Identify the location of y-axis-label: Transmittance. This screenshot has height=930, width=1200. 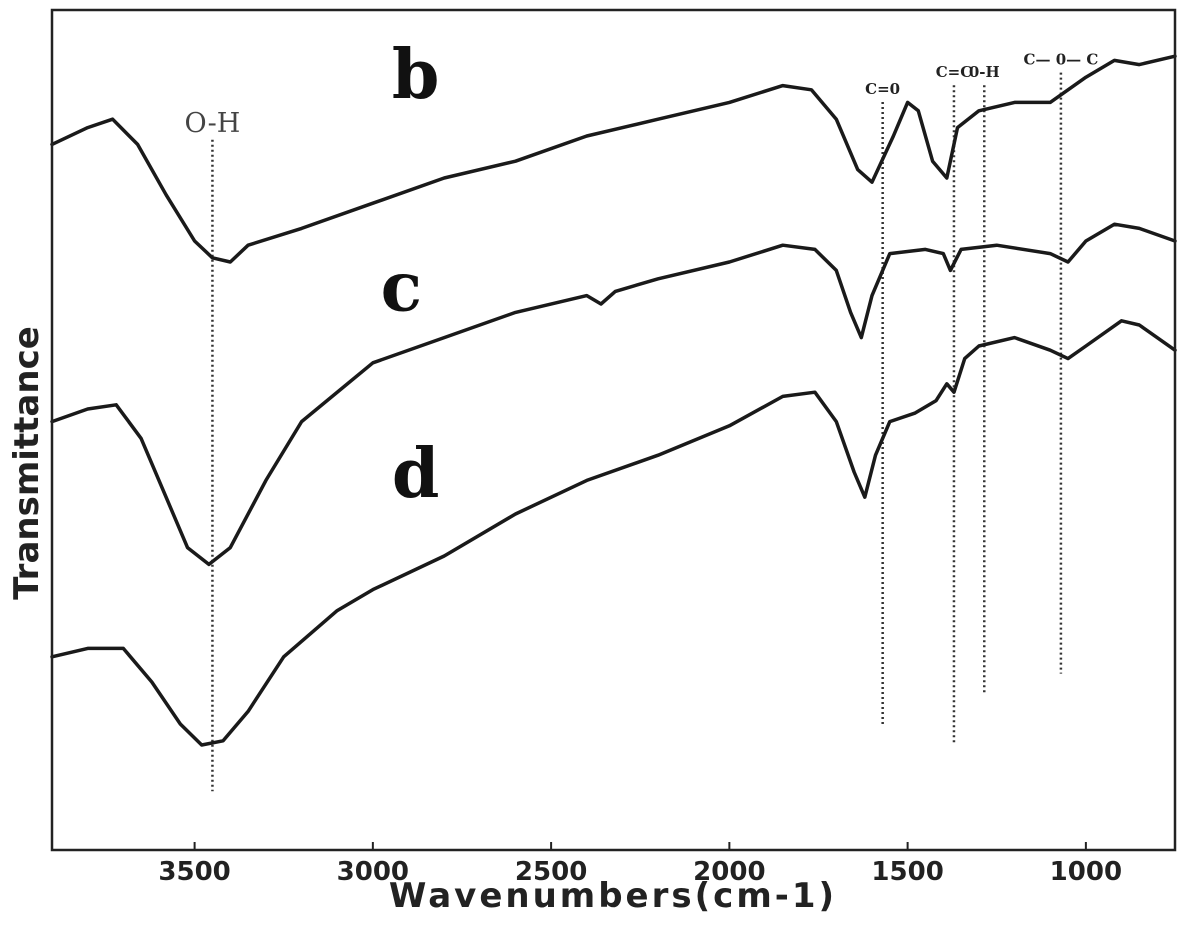
(27, 463).